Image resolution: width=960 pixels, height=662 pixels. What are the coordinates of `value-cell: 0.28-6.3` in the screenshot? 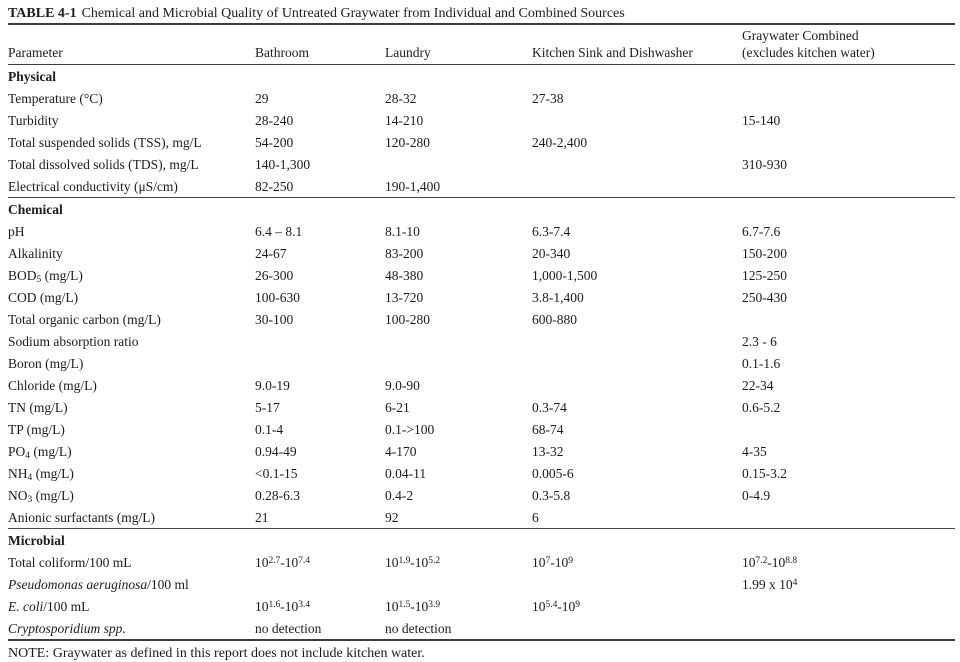 It's located at (277, 495).